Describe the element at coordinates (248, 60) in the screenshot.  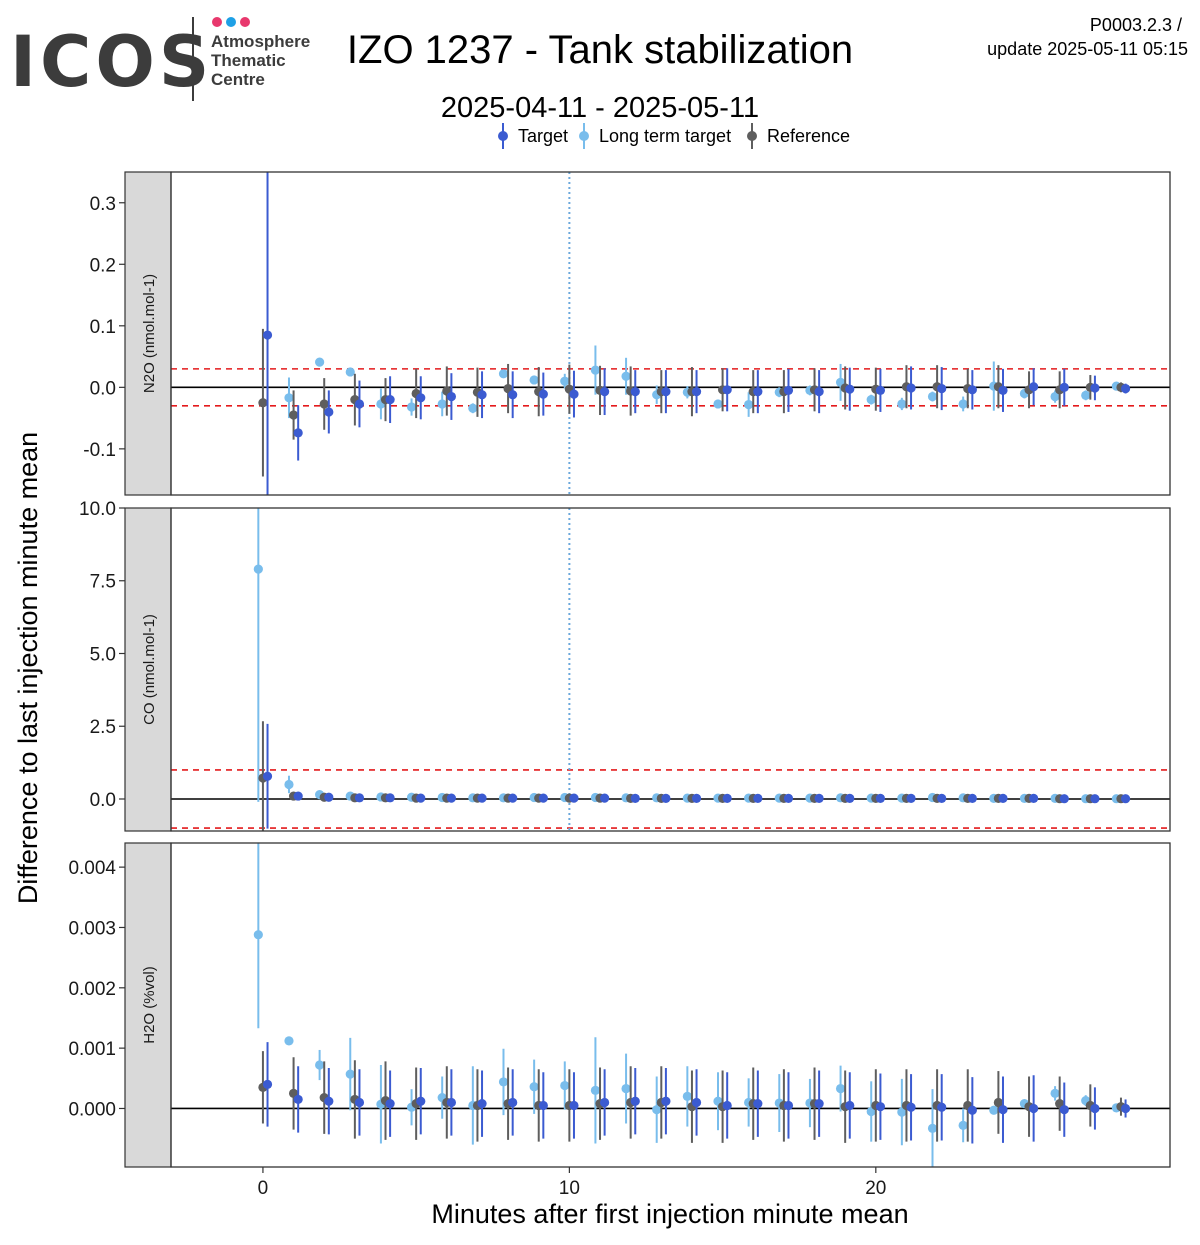
I see `logo-subtitle-line-2: Thematic` at that location.